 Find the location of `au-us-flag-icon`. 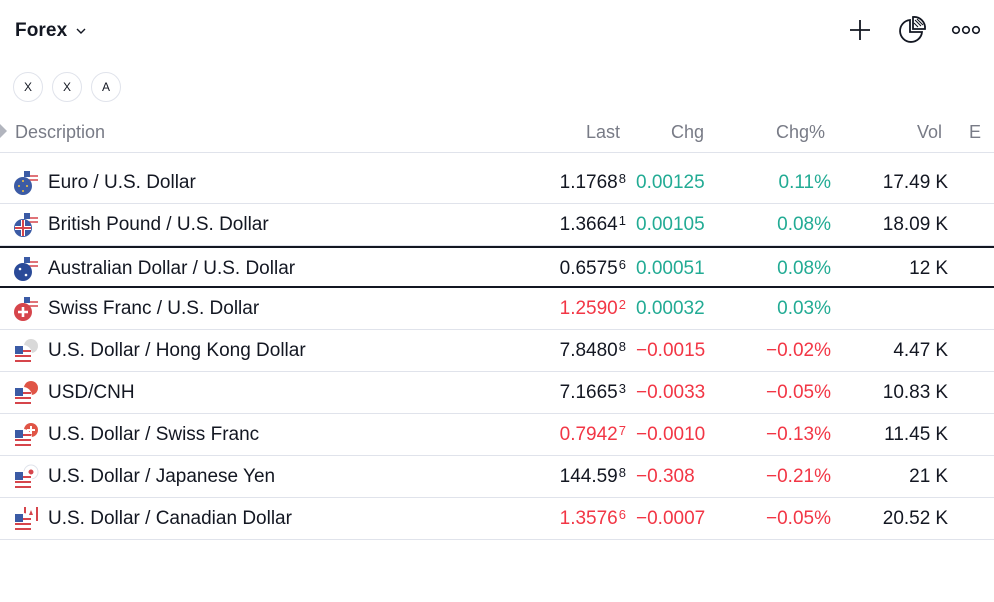

au-us-flag-icon is located at coordinates (26, 269).